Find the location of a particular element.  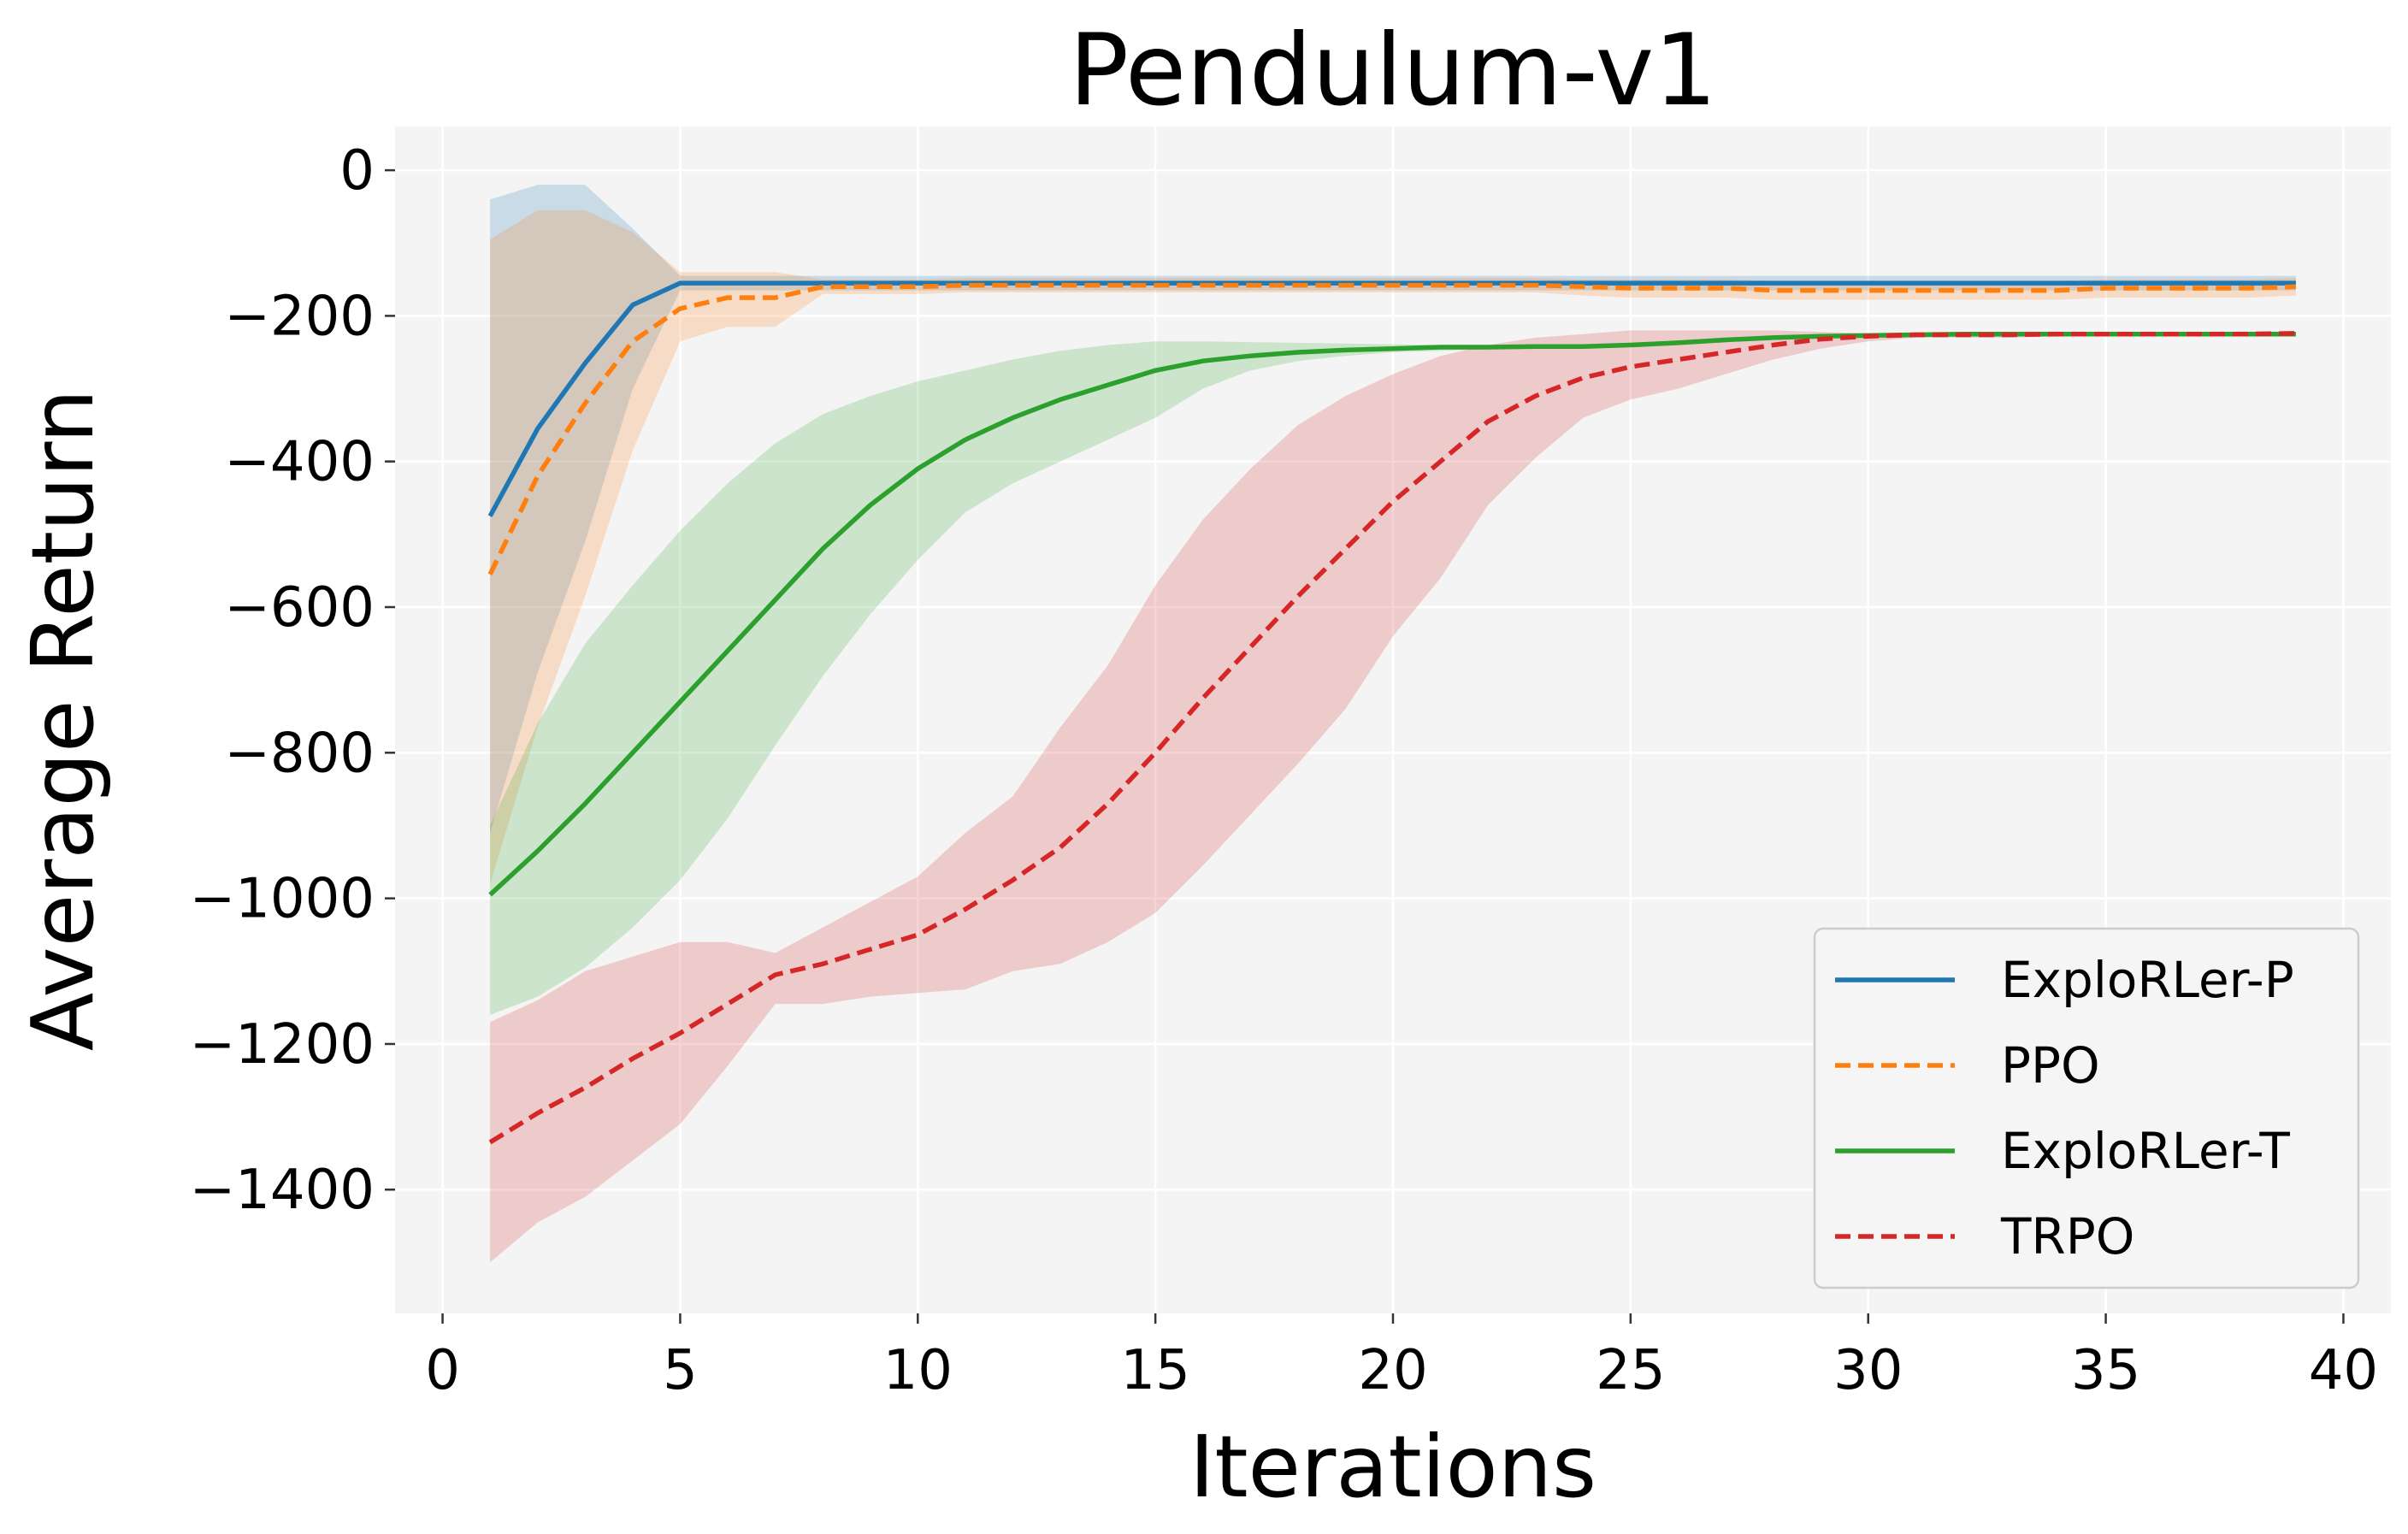

y-tick-label: −600 is located at coordinates (300, 608).